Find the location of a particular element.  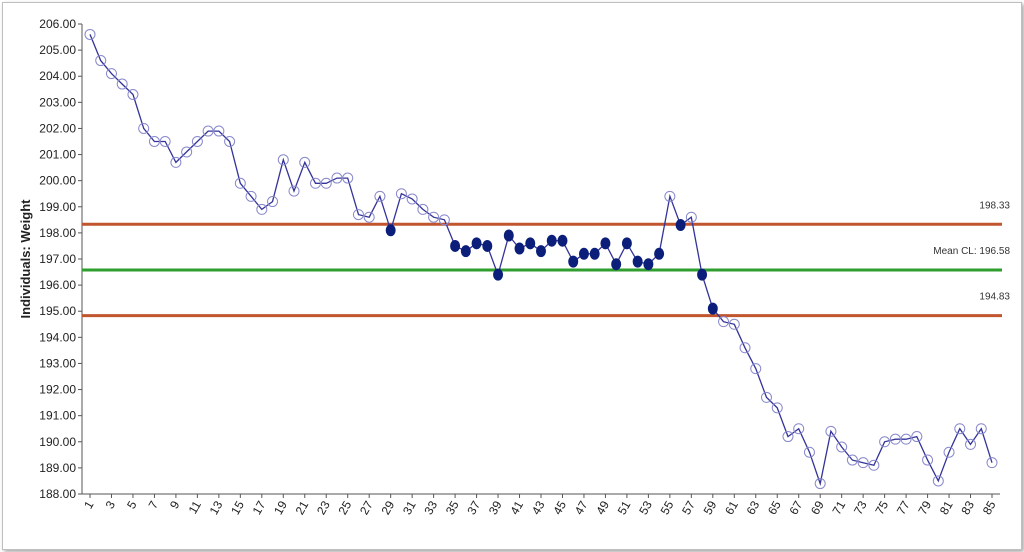

x-tick-label: 45 is located at coordinates (559, 507).